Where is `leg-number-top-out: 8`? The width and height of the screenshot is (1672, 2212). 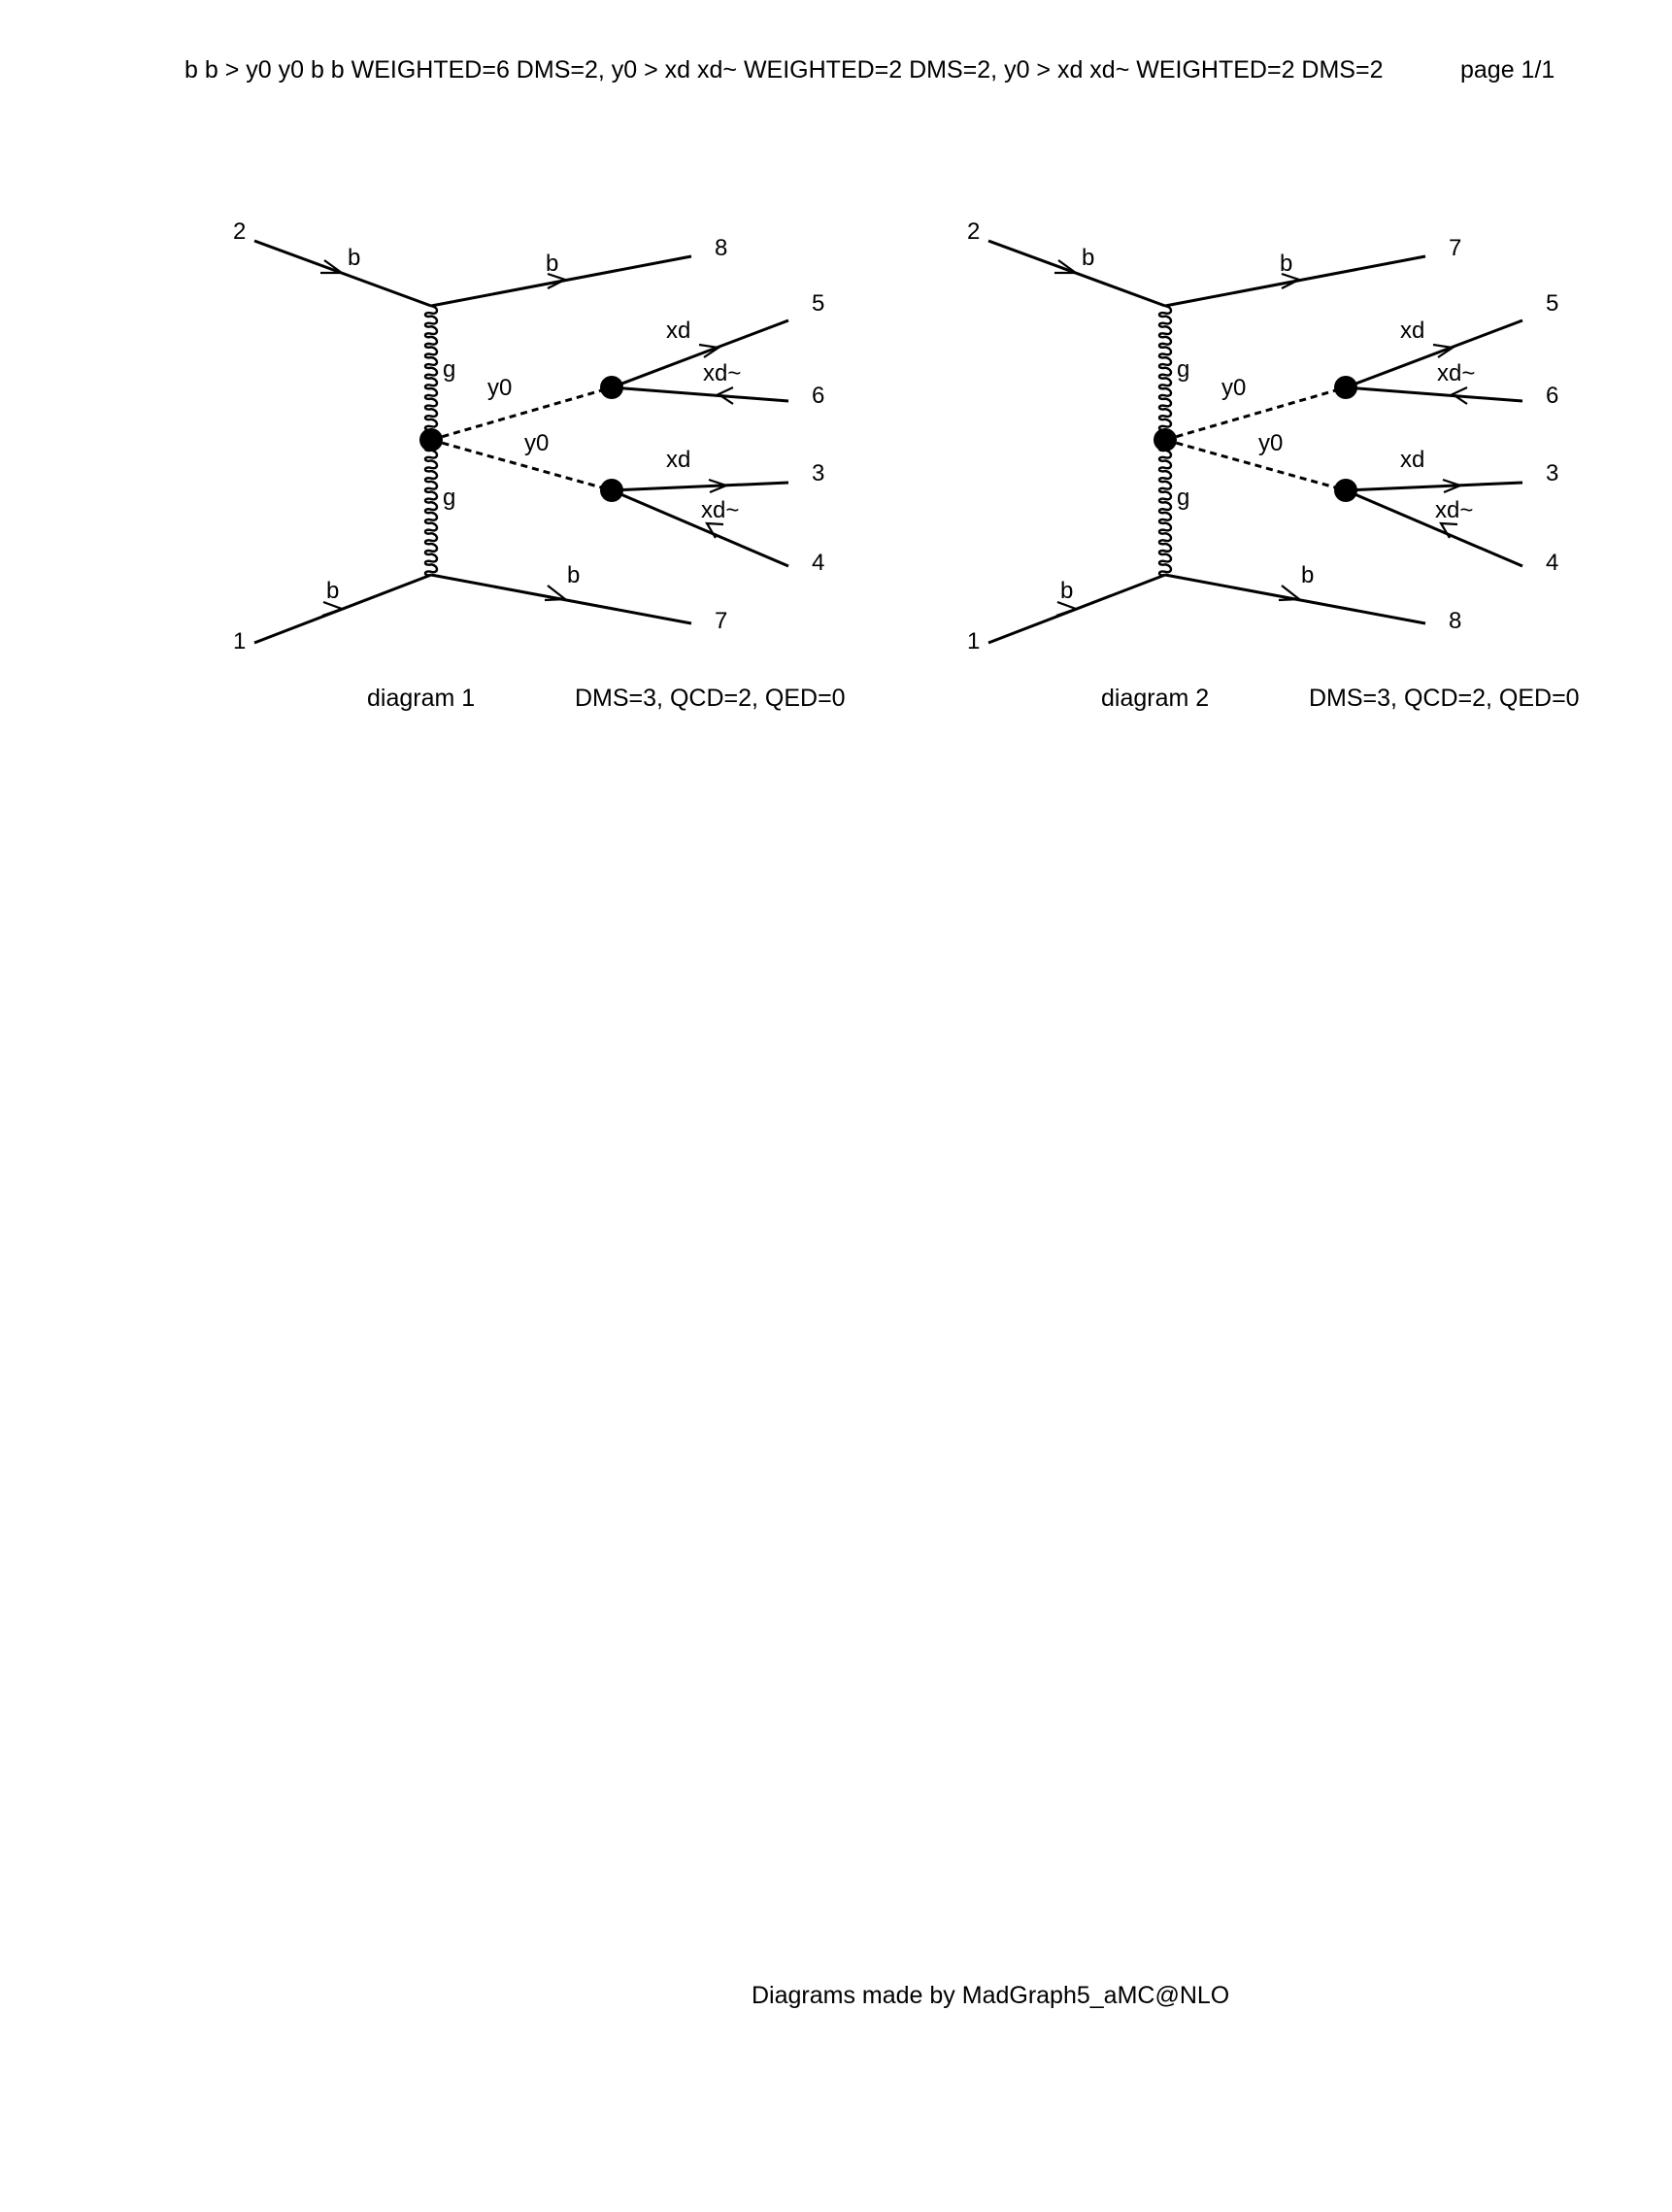
leg-number-top-out: 8 is located at coordinates (721, 248).